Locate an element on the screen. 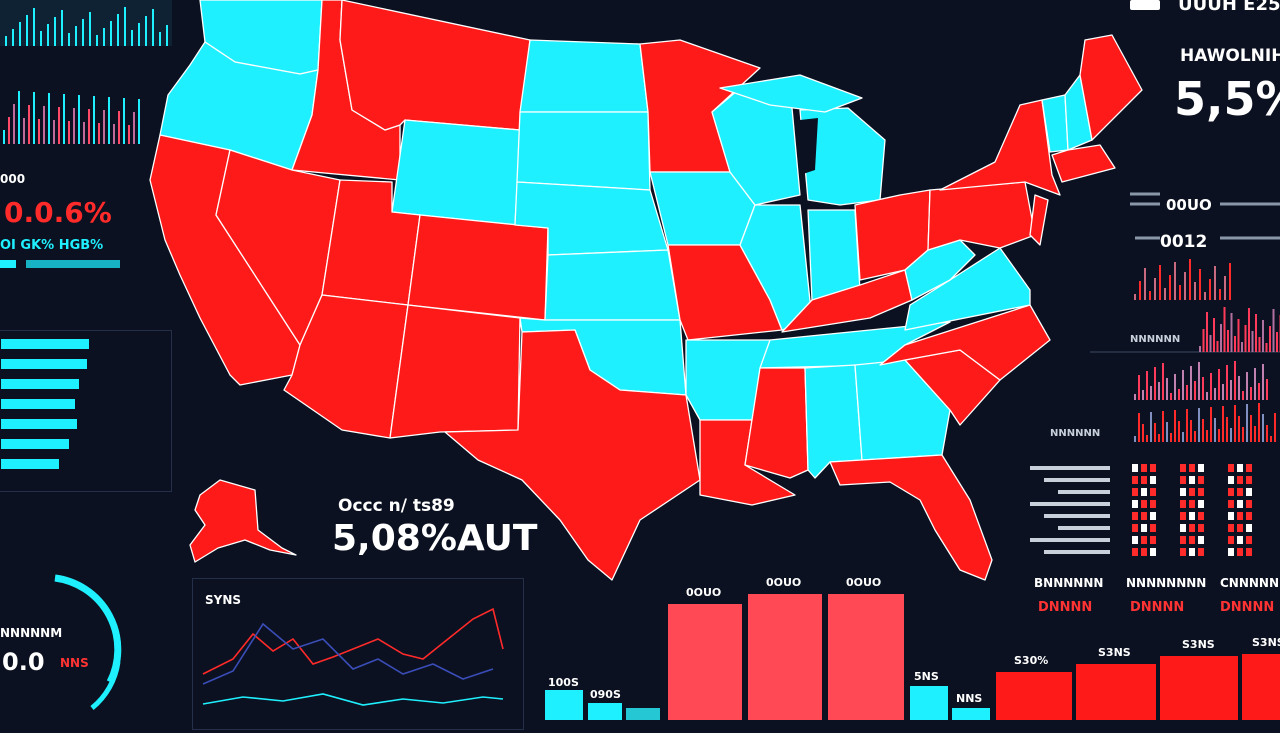 The height and width of the screenshot is (733, 1280). state-ak is located at coordinates (243, 521).